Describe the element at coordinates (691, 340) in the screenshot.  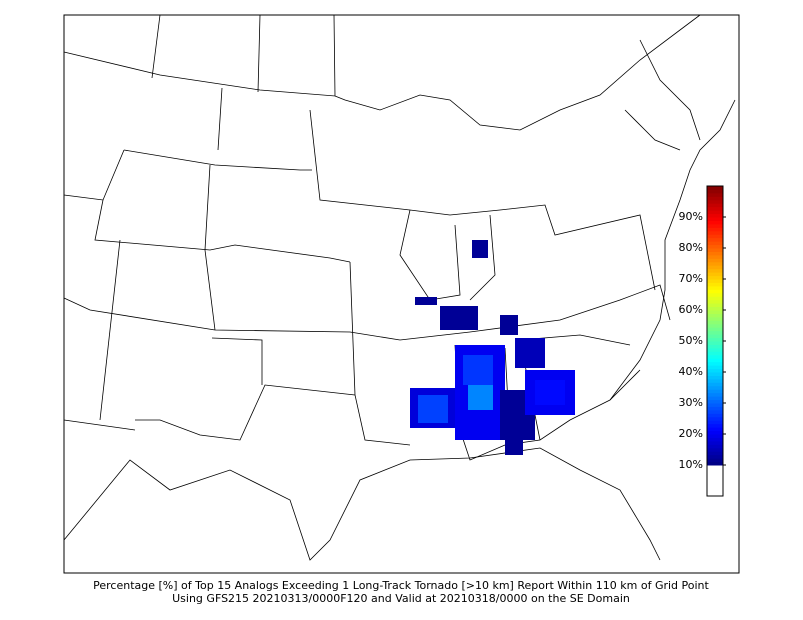
I see `colorbar-tick-label: 50%` at that location.